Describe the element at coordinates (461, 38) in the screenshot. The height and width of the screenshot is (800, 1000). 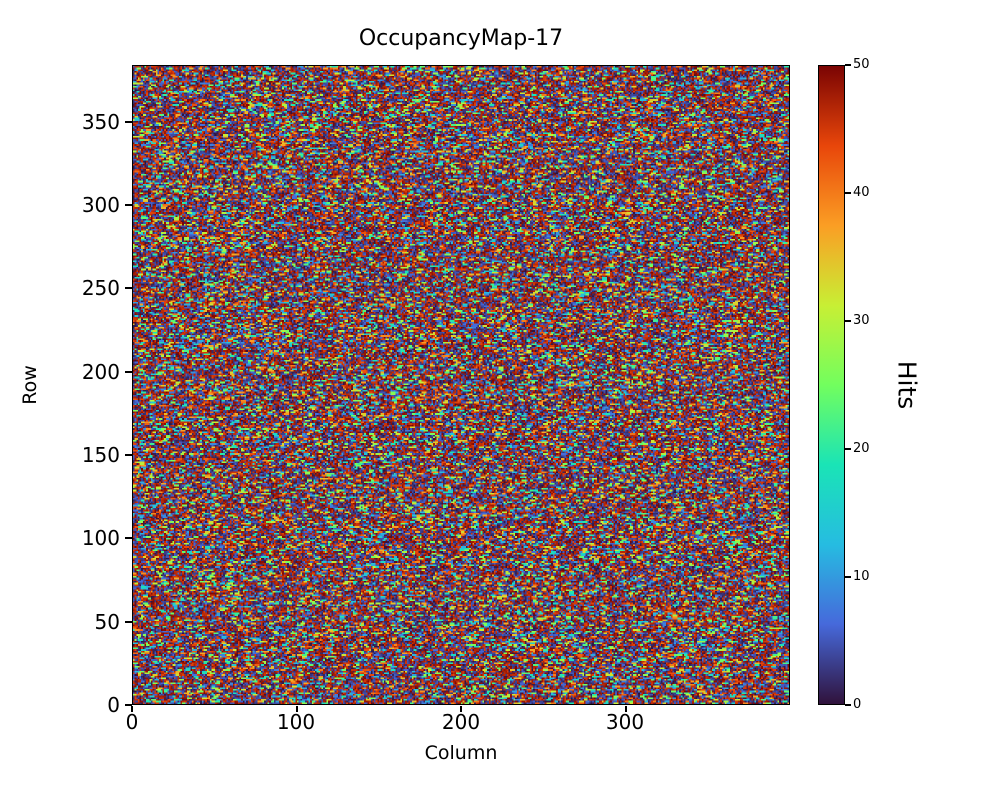
I see `chart-title: OccupancyMap-17` at that location.